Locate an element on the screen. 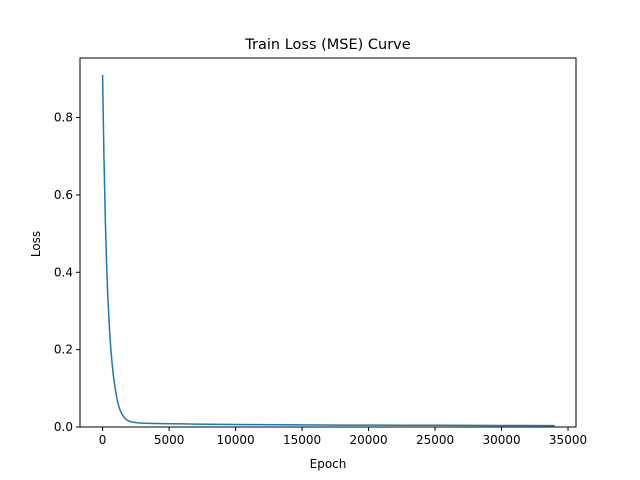 This screenshot has width=640, height=480. x-tick-label: 30000 is located at coordinates (501, 440).